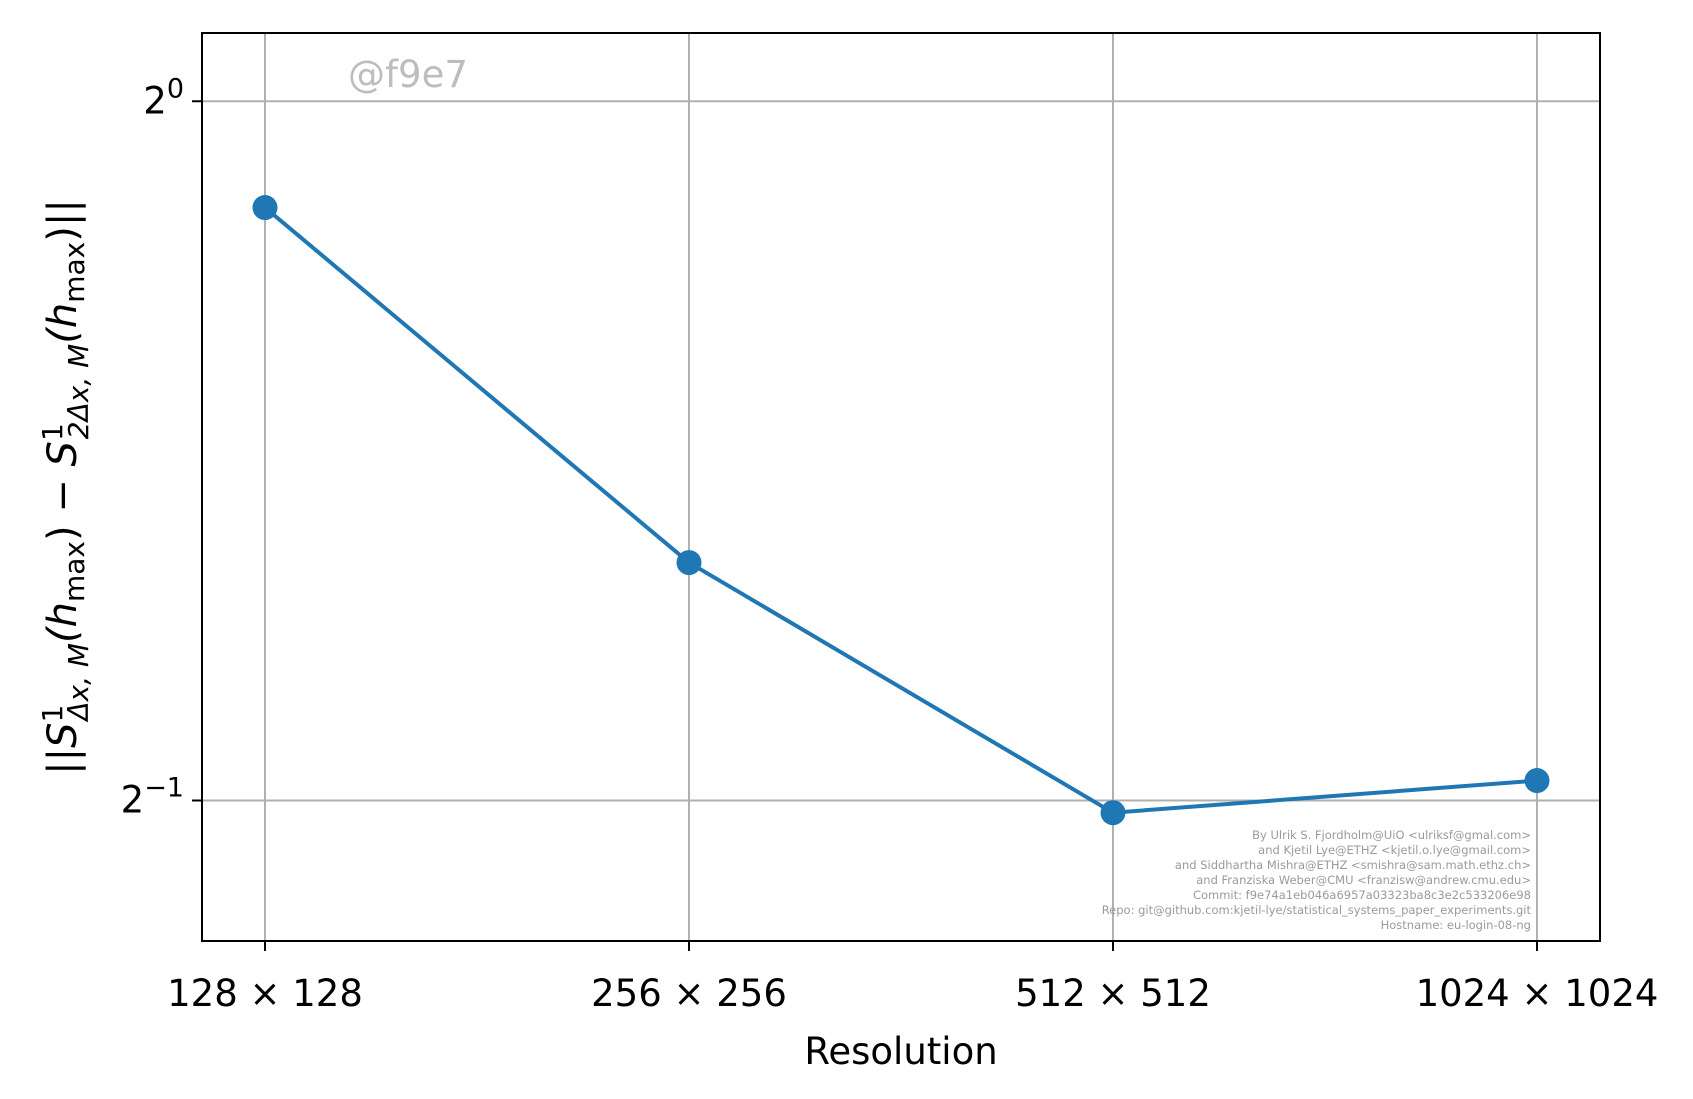 The height and width of the screenshot is (1099, 1693). I want to click on ylabel-bars-close: ||, so click(63, 212).